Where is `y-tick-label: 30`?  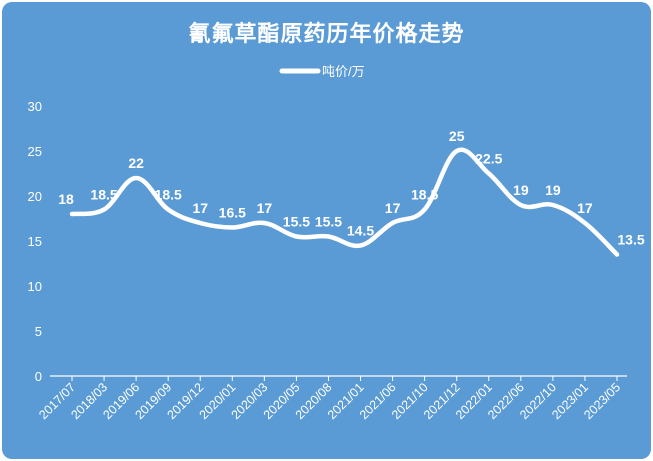 y-tick-label: 30 is located at coordinates (35, 106).